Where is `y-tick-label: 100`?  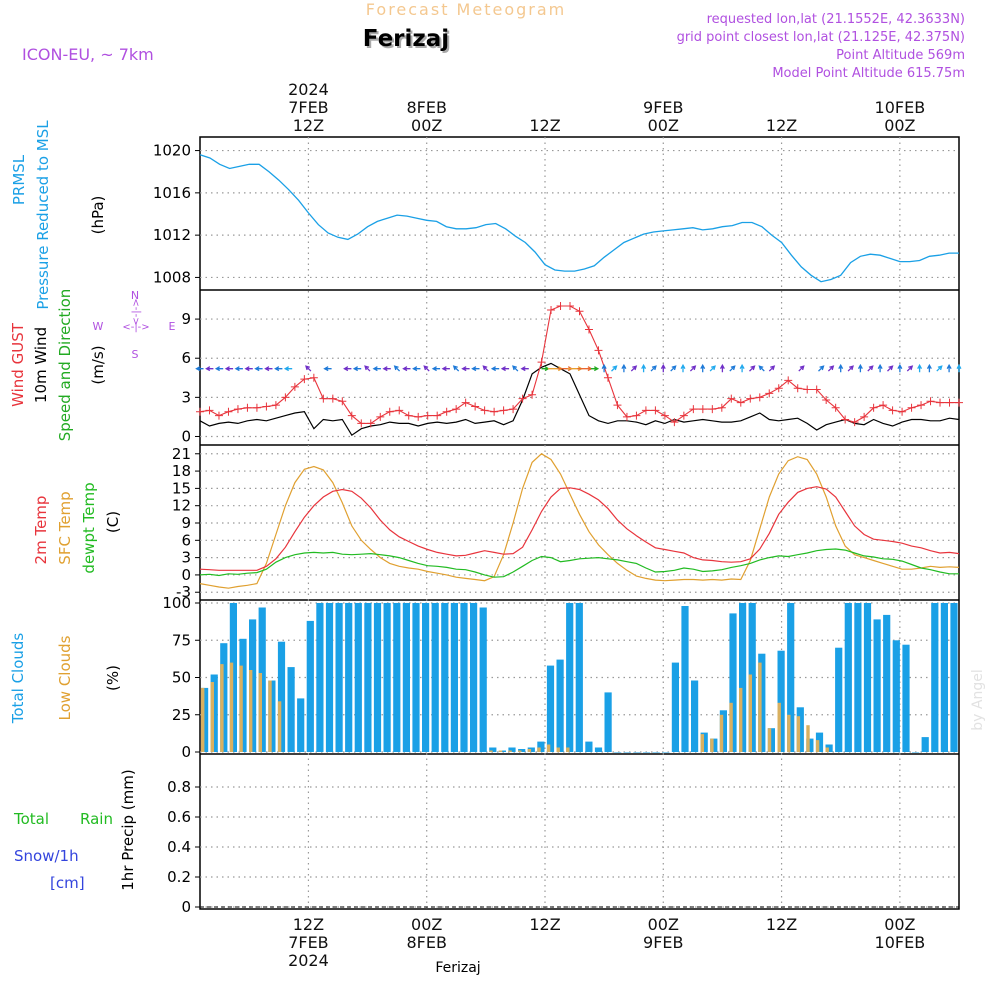
y-tick-label: 100 is located at coordinates (176, 603).